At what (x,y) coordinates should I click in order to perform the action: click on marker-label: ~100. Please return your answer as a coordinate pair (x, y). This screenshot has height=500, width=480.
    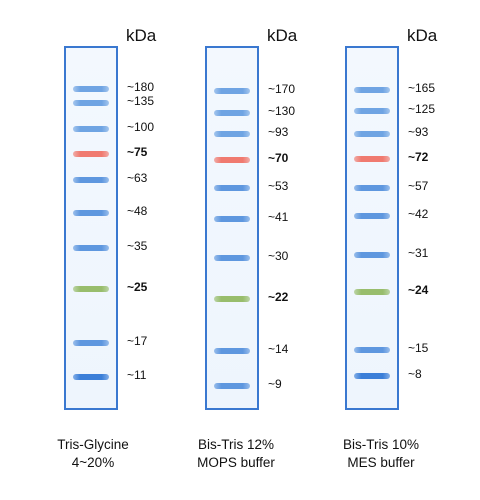
    Looking at the image, I should click on (141, 127).